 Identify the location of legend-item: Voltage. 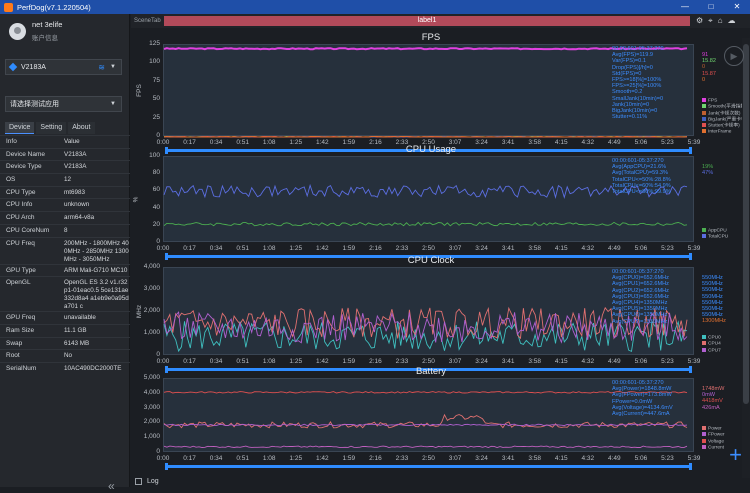
(713, 441).